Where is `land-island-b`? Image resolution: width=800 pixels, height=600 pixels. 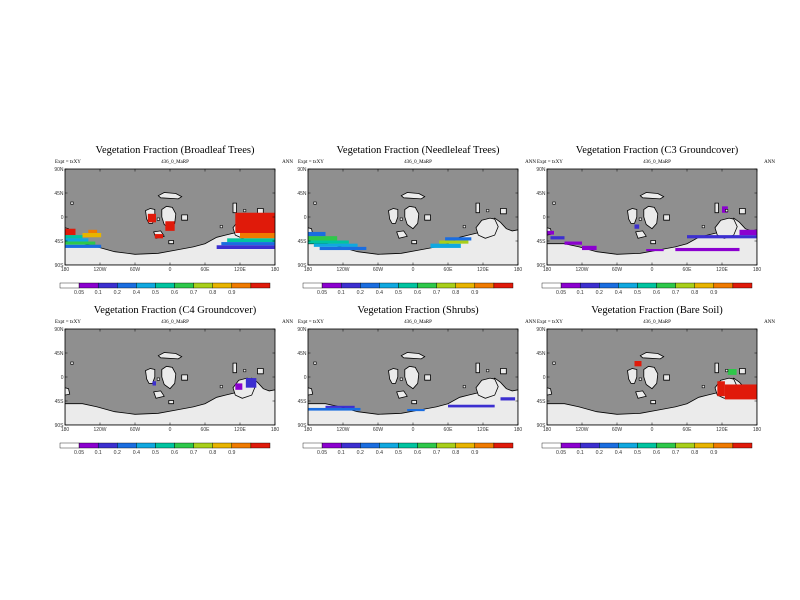 land-island-b is located at coordinates (427, 217).